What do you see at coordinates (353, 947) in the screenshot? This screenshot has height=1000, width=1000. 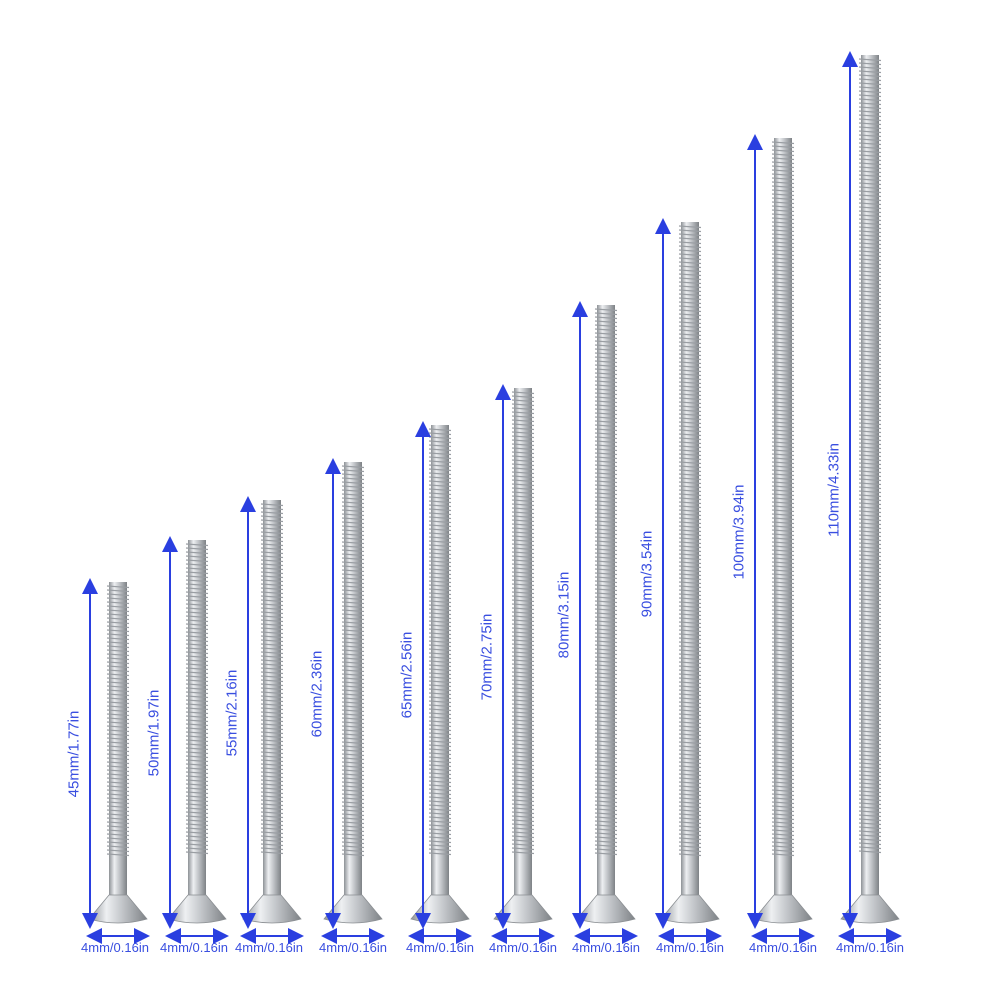 I see `diameter-label: 4mm/0.16in` at bounding box center [353, 947].